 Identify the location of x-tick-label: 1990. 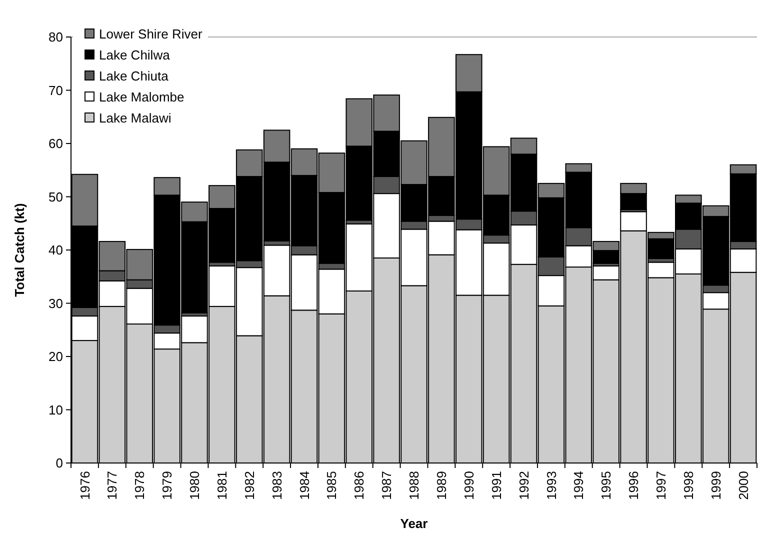
(468, 485).